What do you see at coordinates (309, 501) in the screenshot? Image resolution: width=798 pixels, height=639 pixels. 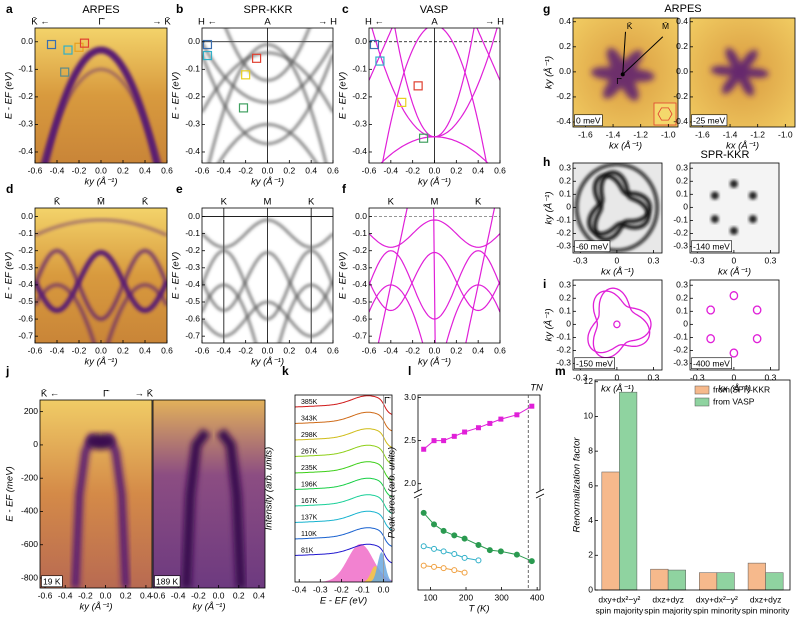 I see `temperature-label: 167K` at bounding box center [309, 501].